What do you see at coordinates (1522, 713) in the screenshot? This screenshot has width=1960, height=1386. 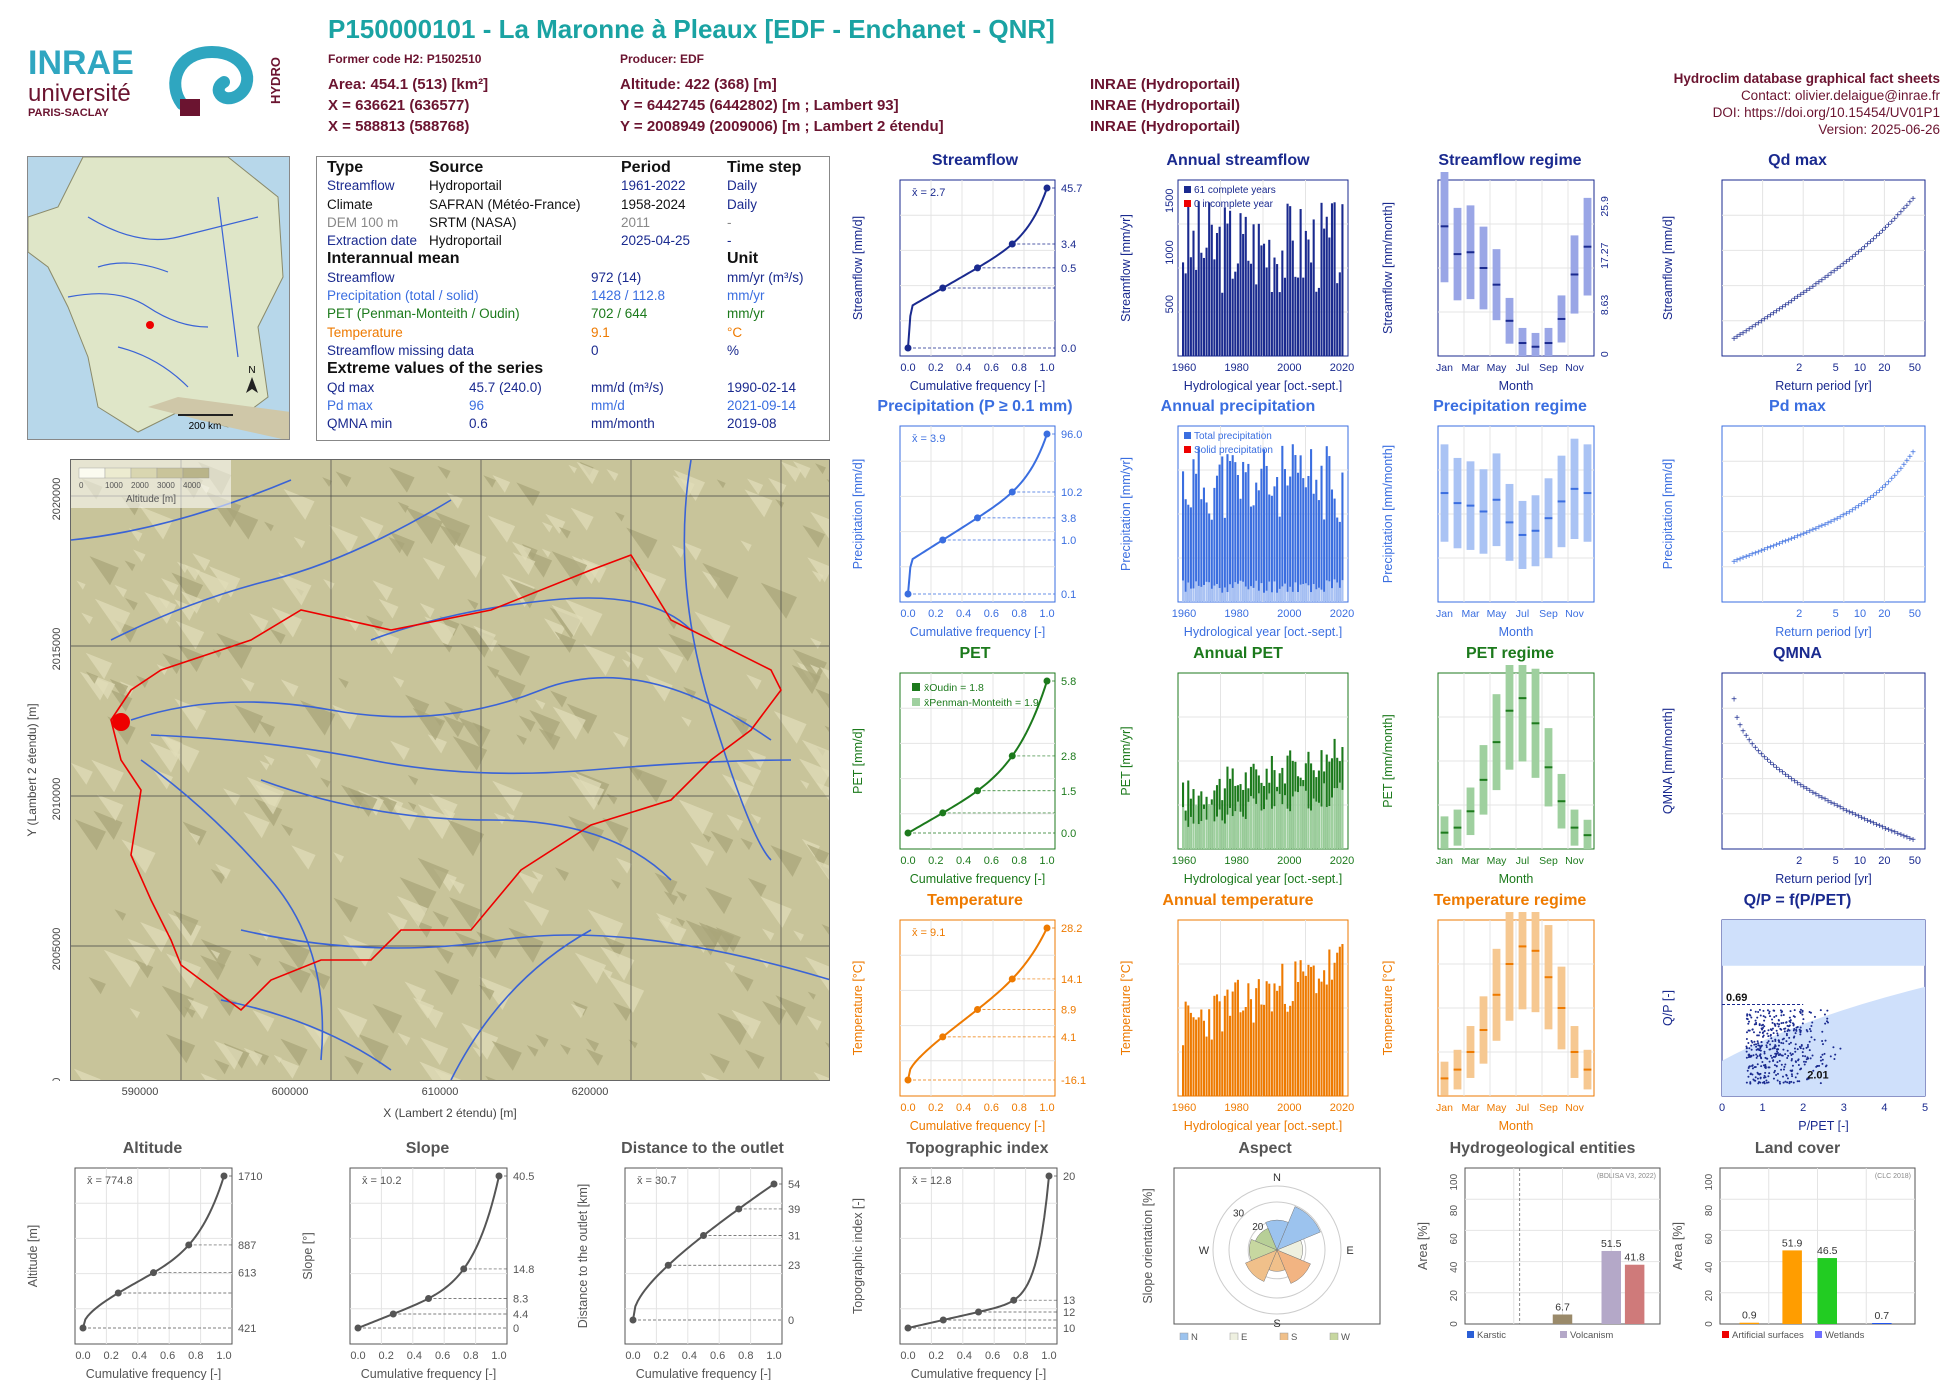 I see `month-box` at bounding box center [1522, 713].